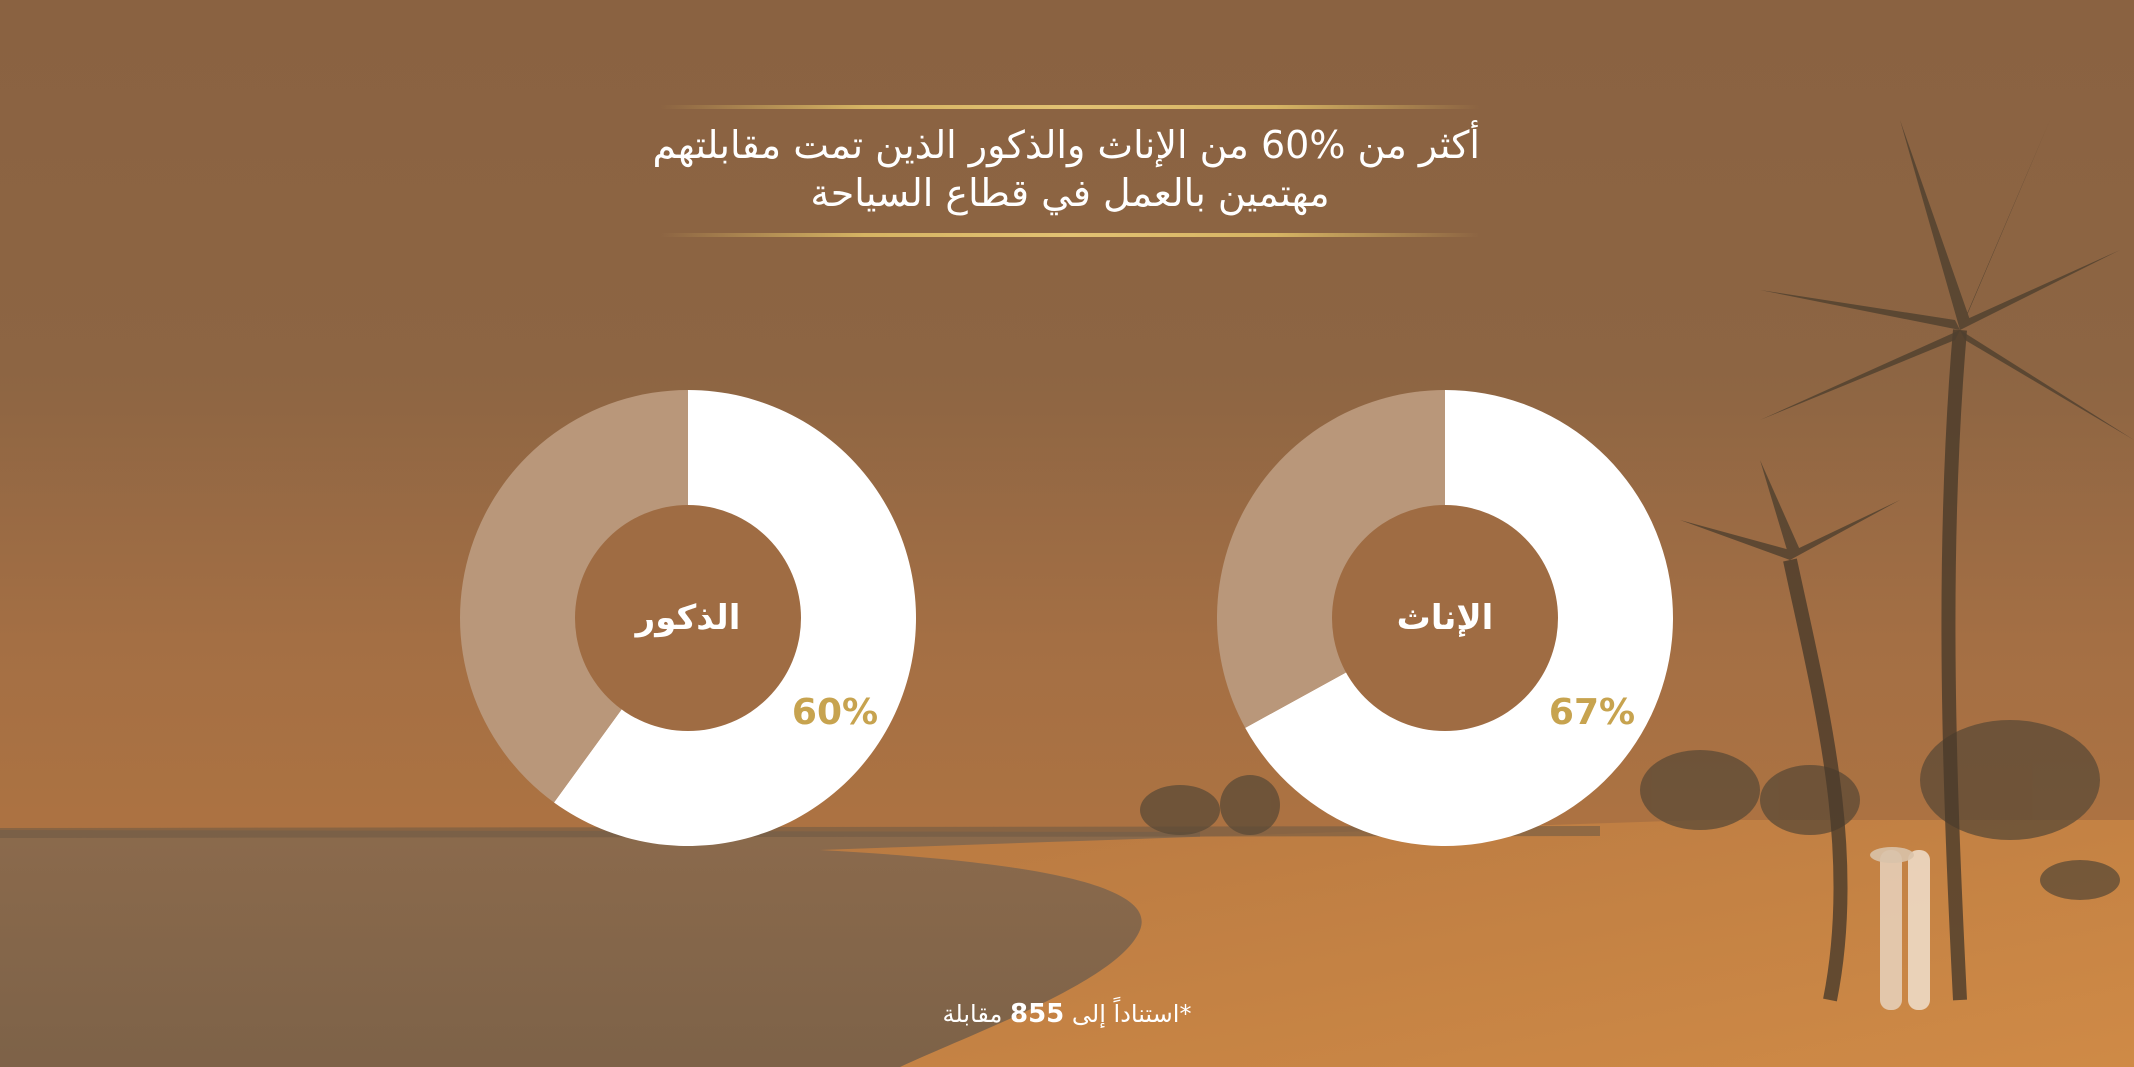  I want to click on footnote-prefix: *استناداً إلى, so click(1131, 1014).